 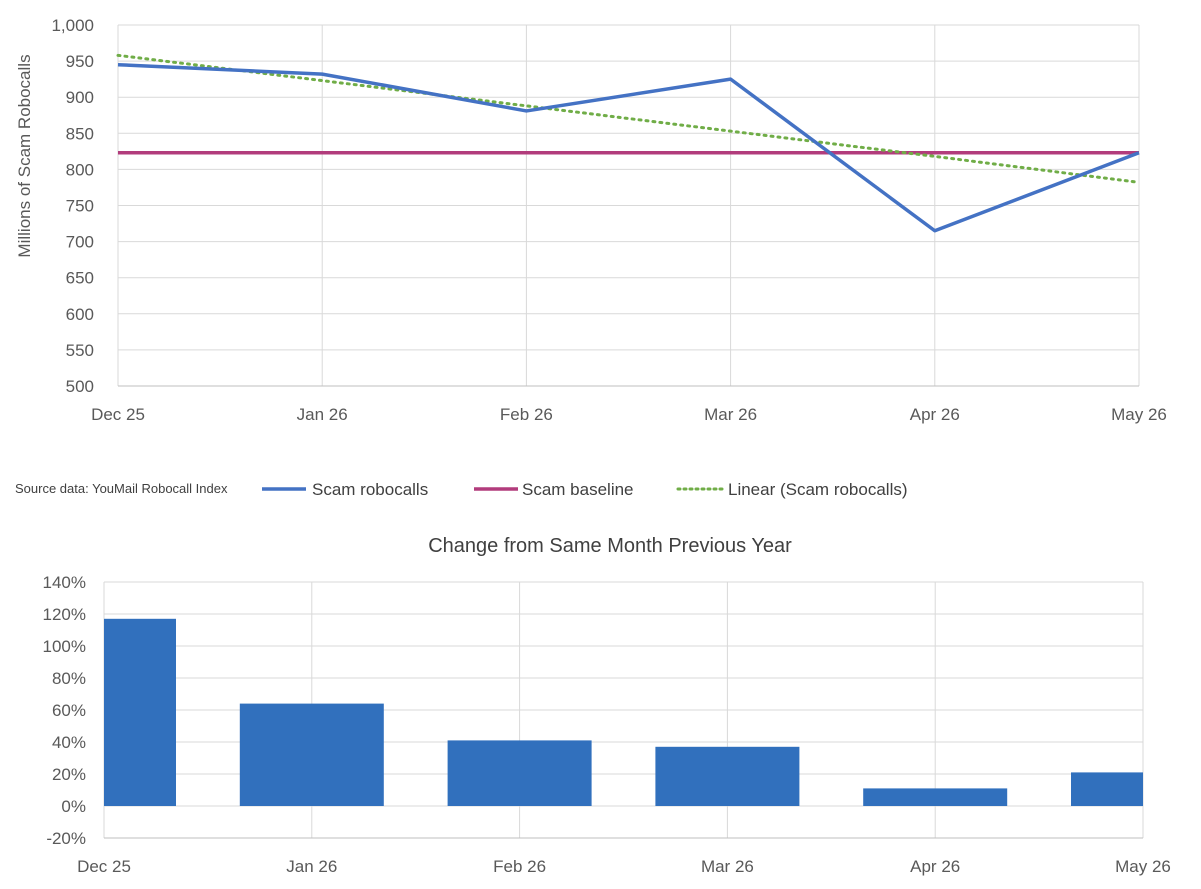 What do you see at coordinates (80, 314) in the screenshot?
I see `line-chart-y-tick-label: 600` at bounding box center [80, 314].